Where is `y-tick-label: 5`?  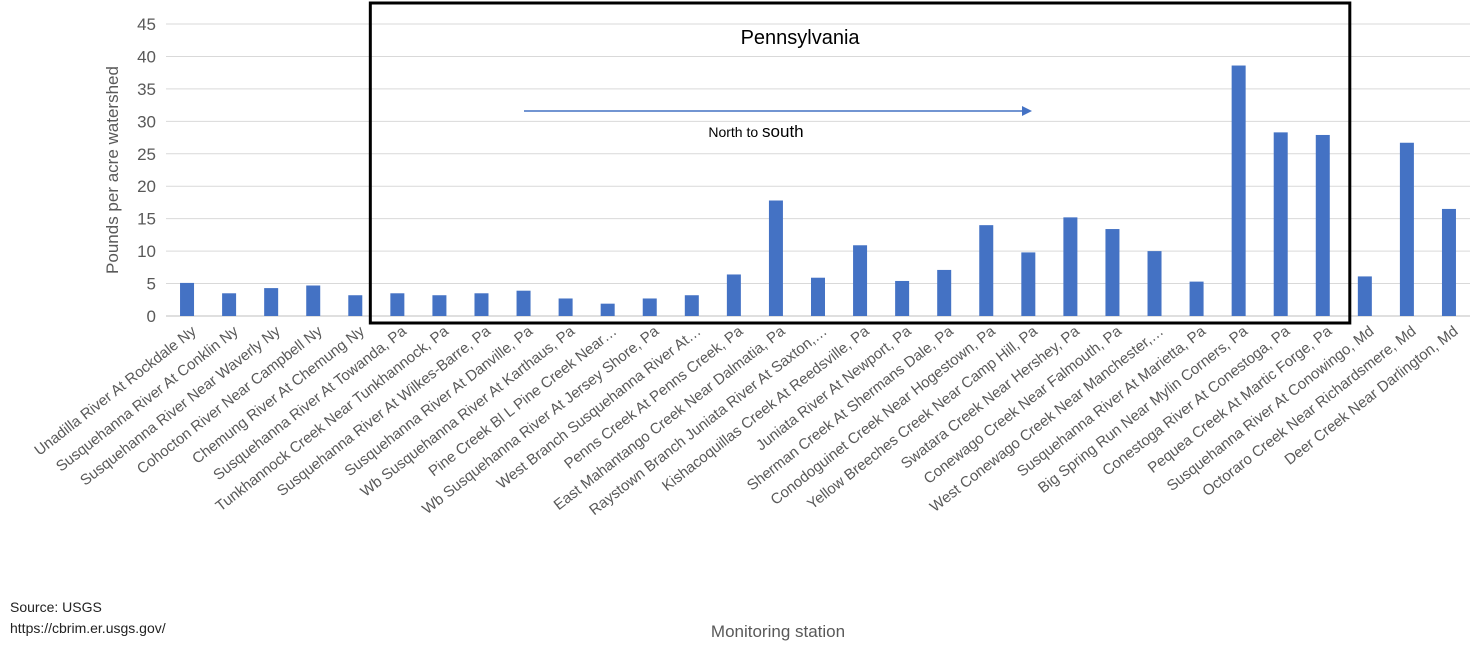
y-tick-label: 5 is located at coordinates (151, 284).